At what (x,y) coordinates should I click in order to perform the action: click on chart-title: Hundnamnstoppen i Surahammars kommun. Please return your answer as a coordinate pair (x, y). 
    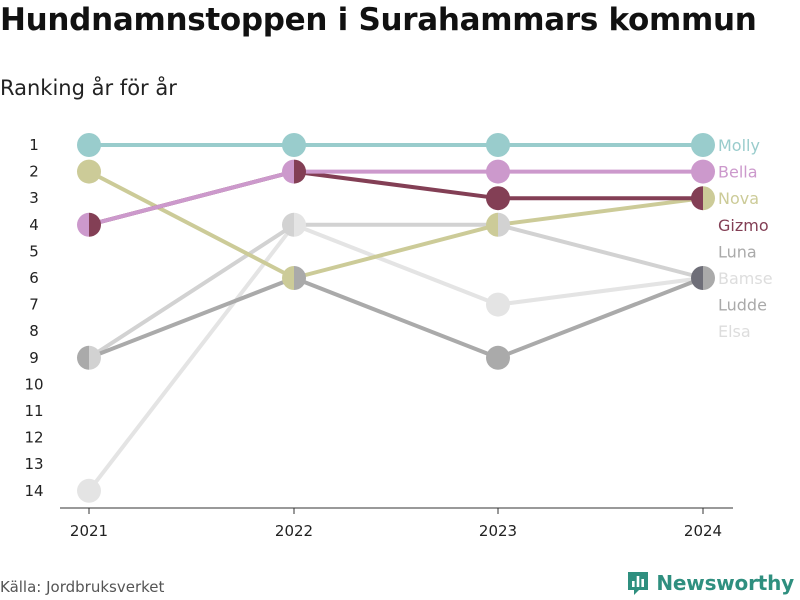
    Looking at the image, I should click on (378, 20).